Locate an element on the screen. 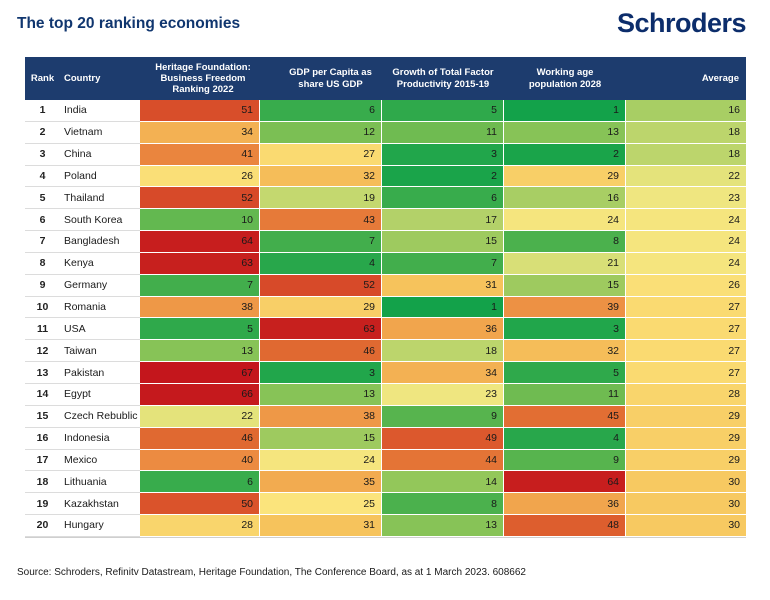 Image resolution: width=770 pixels, height=600 pixels. page-title: The top 20 ranking economies is located at coordinates (129, 23).